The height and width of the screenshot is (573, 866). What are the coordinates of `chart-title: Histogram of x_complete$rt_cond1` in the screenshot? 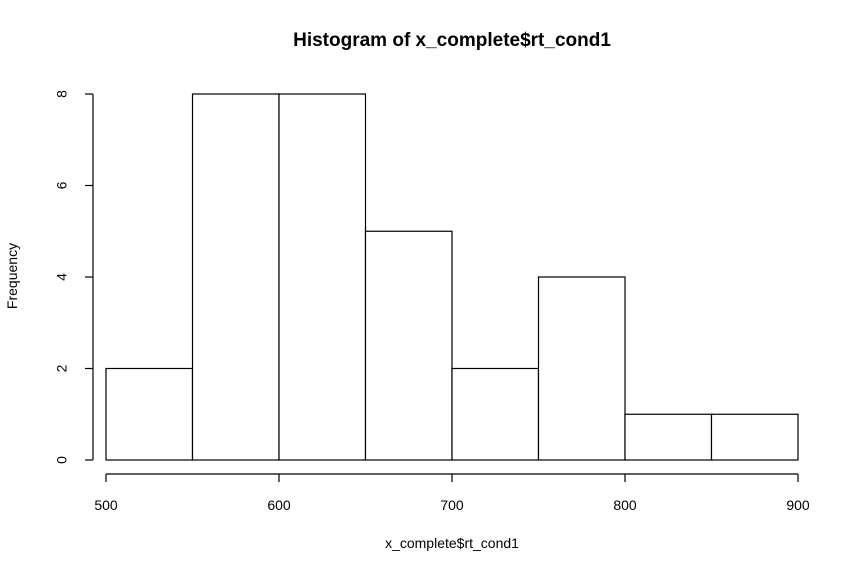 It's located at (452, 40).